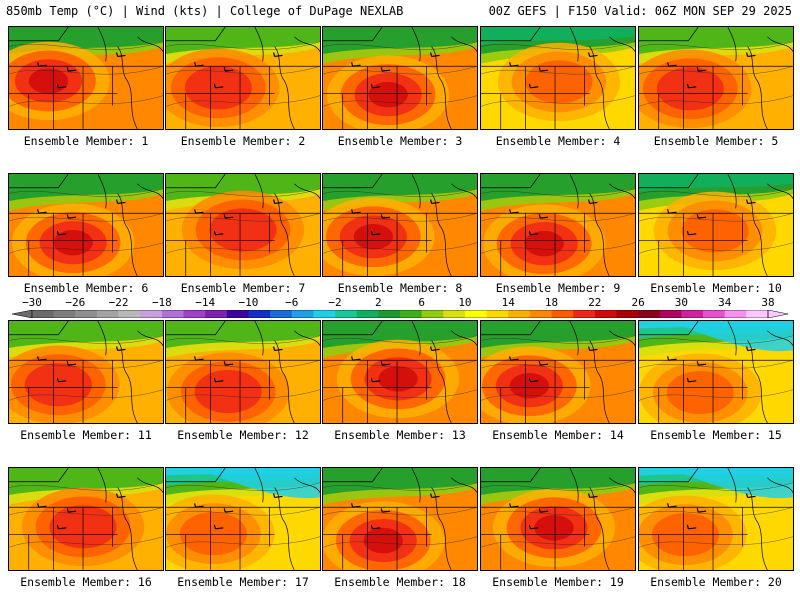 Image resolution: width=800 pixels, height=600 pixels. I want to click on colorbar-tick-label: −18, so click(161, 302).